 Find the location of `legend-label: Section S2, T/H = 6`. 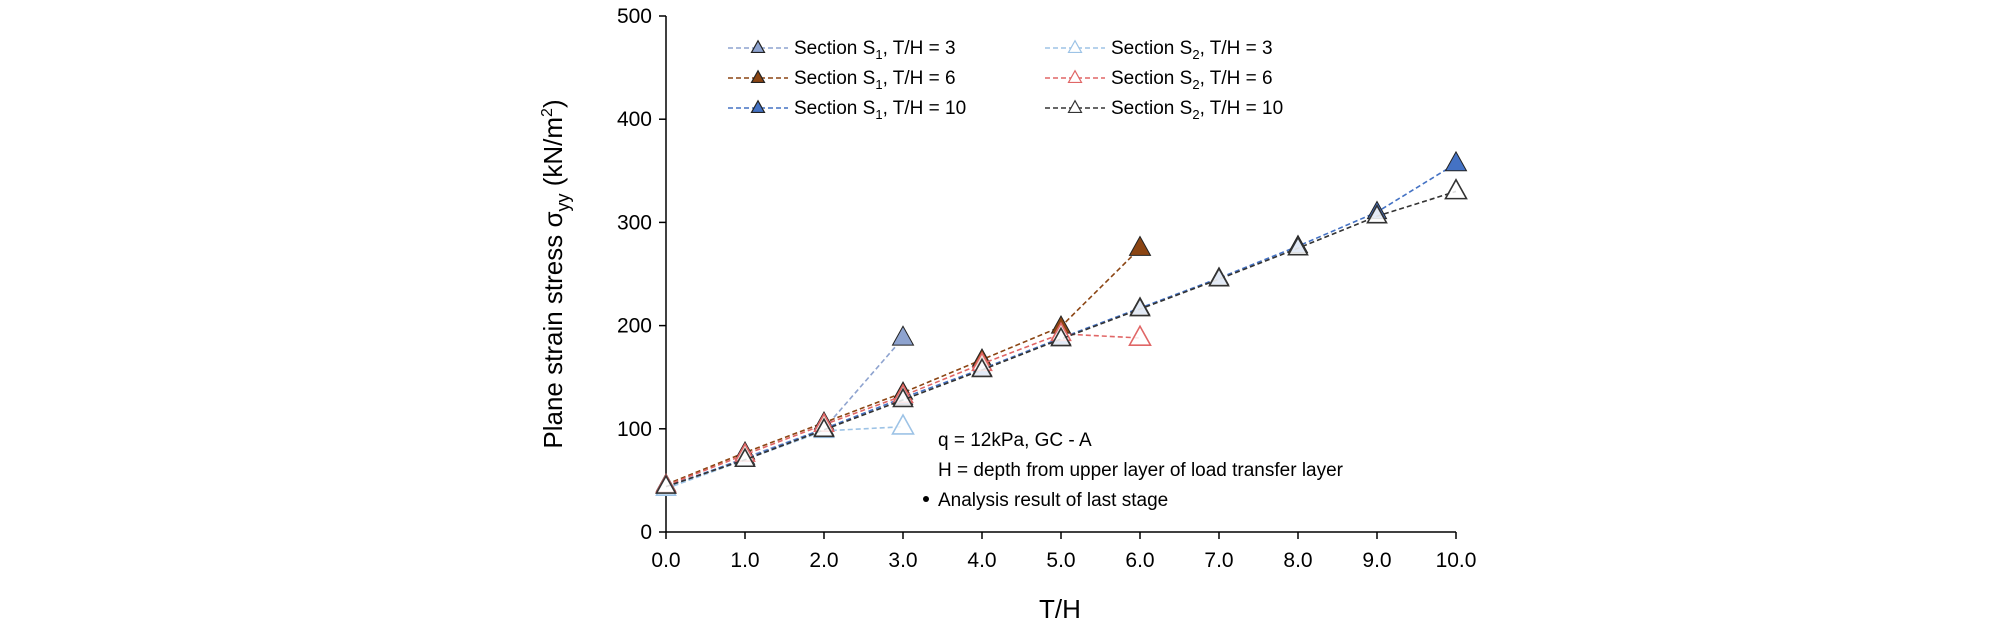

legend-label: Section S2, T/H = 6 is located at coordinates (1192, 80).